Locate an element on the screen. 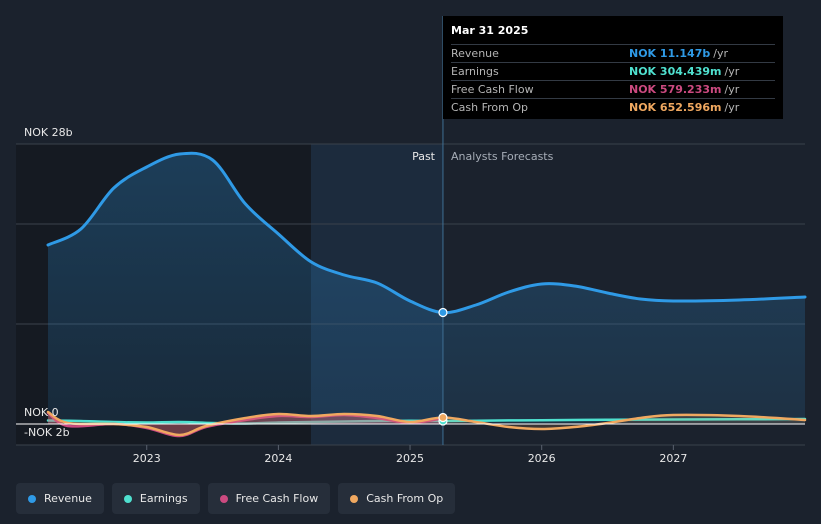 This screenshot has width=821, height=524. tooltip-label: Free Cash Flow is located at coordinates (492, 89).